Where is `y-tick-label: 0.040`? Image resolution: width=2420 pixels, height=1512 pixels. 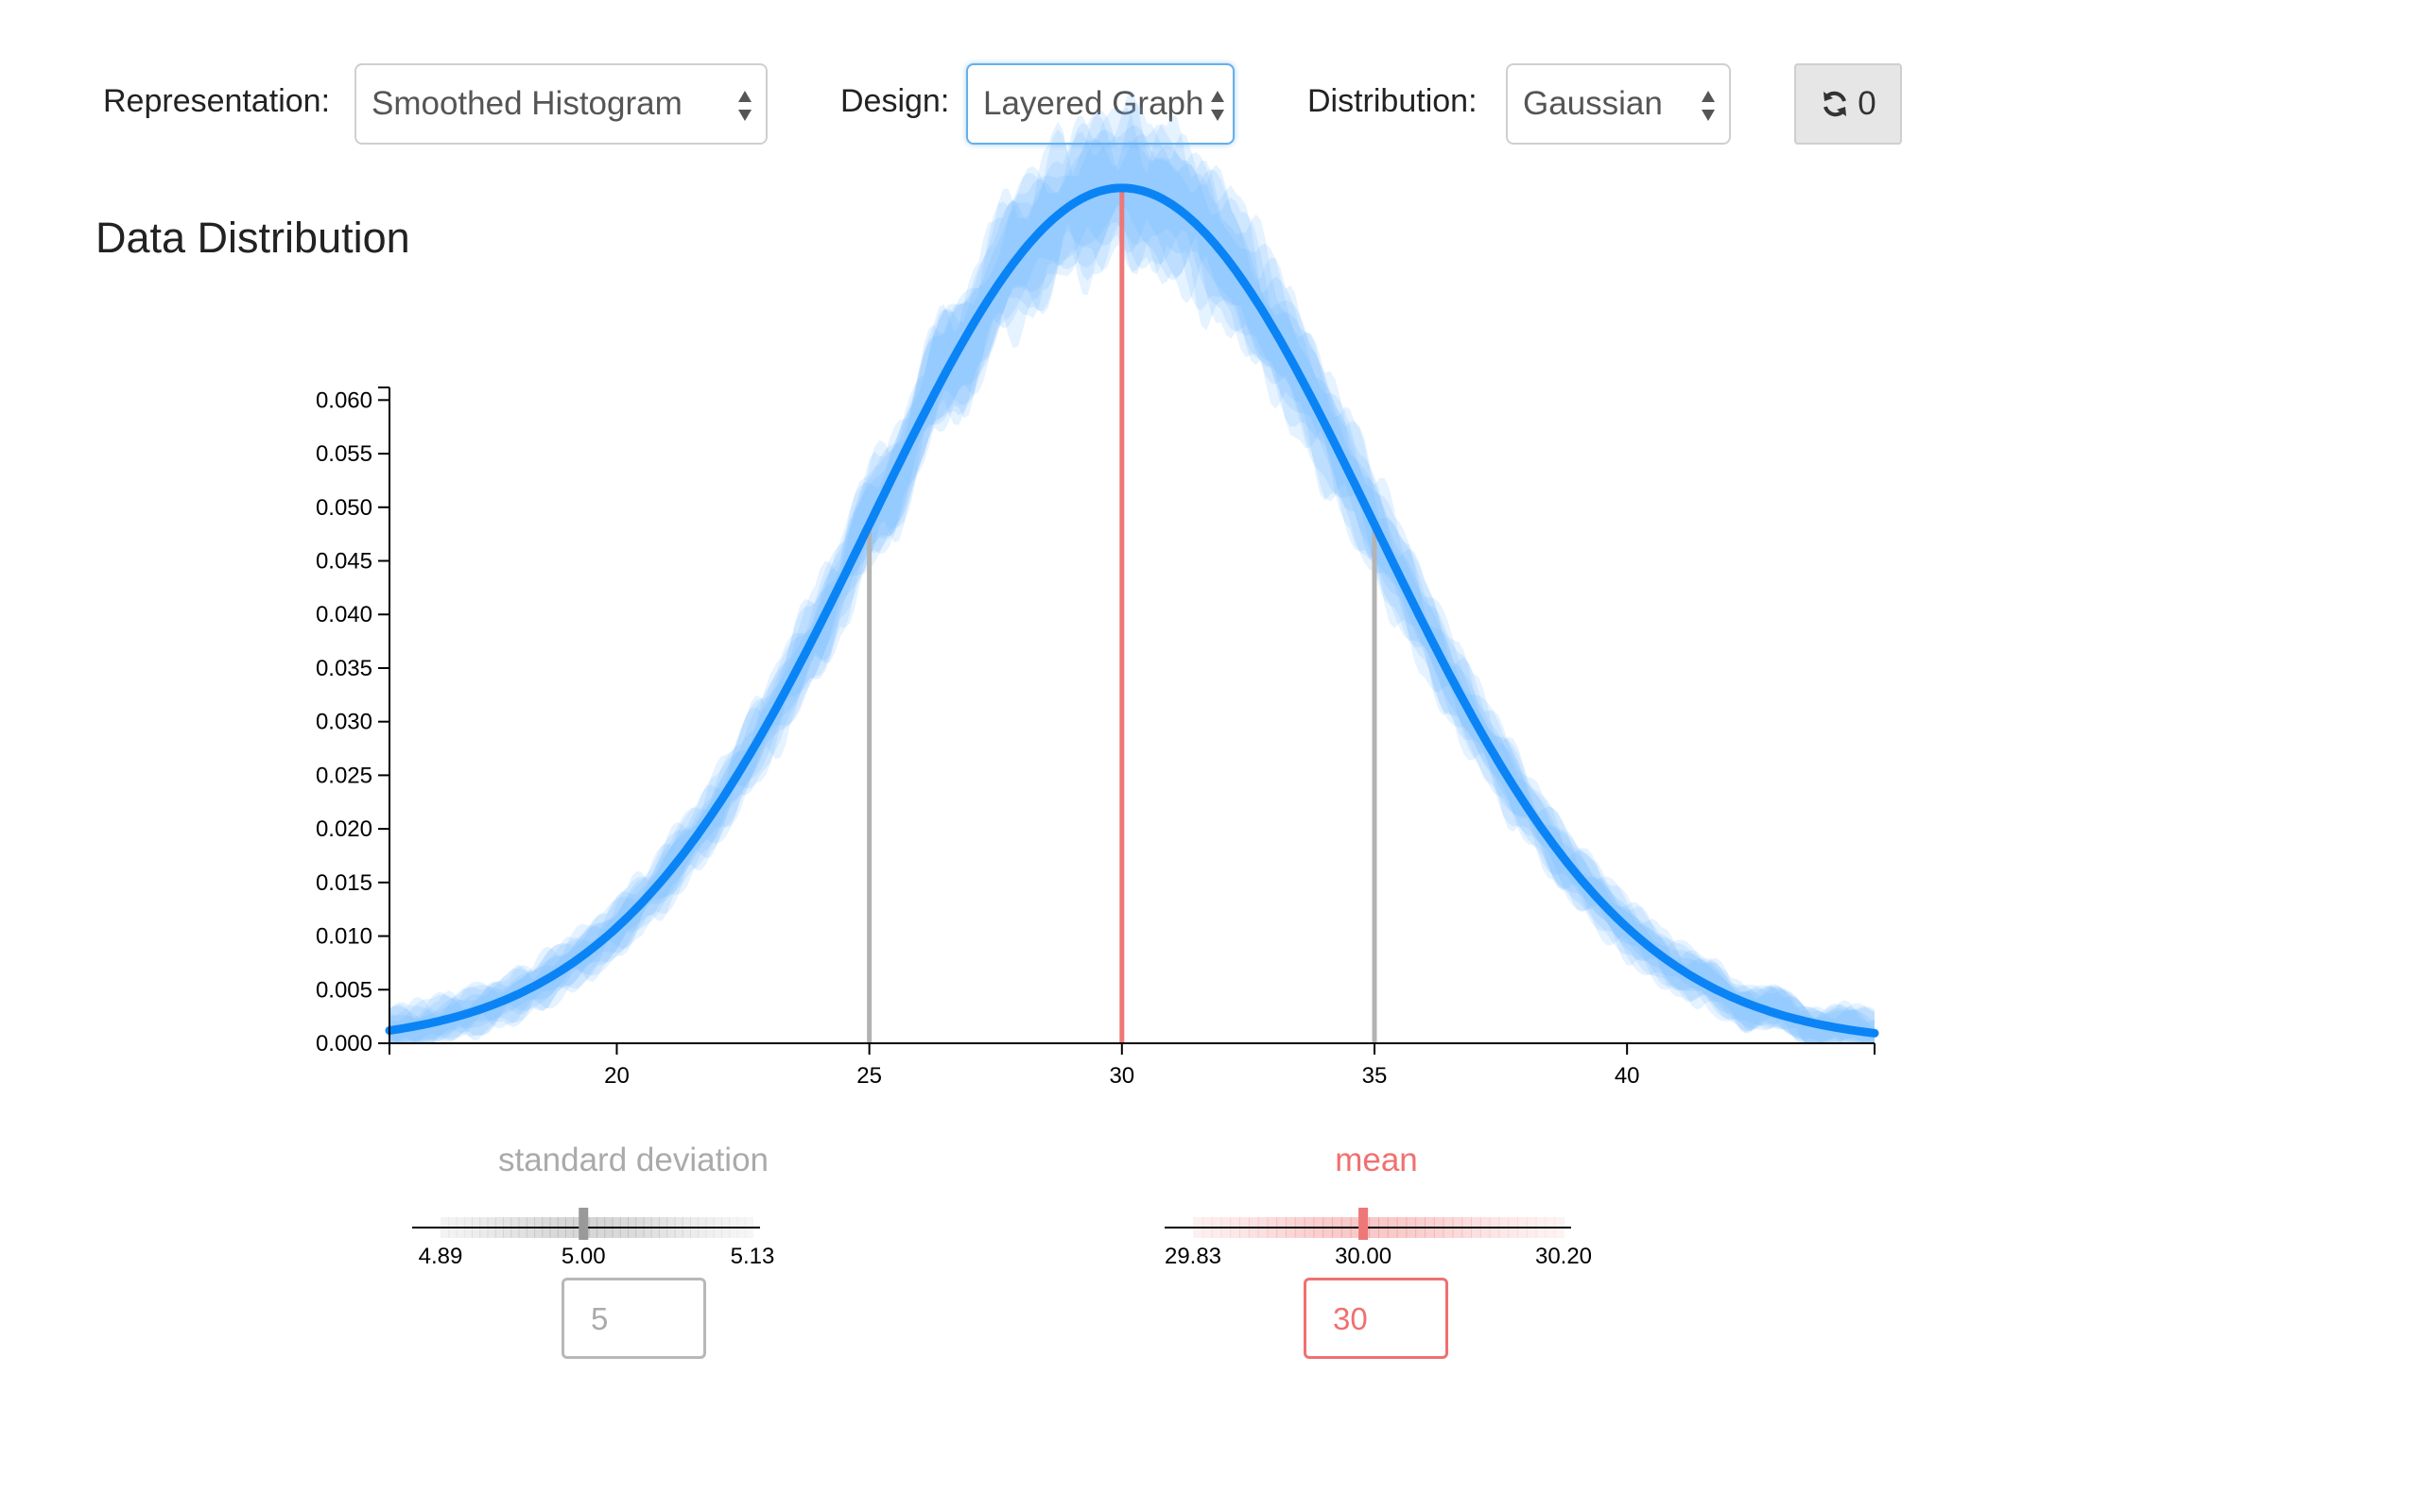 y-tick-label: 0.040 is located at coordinates (344, 614).